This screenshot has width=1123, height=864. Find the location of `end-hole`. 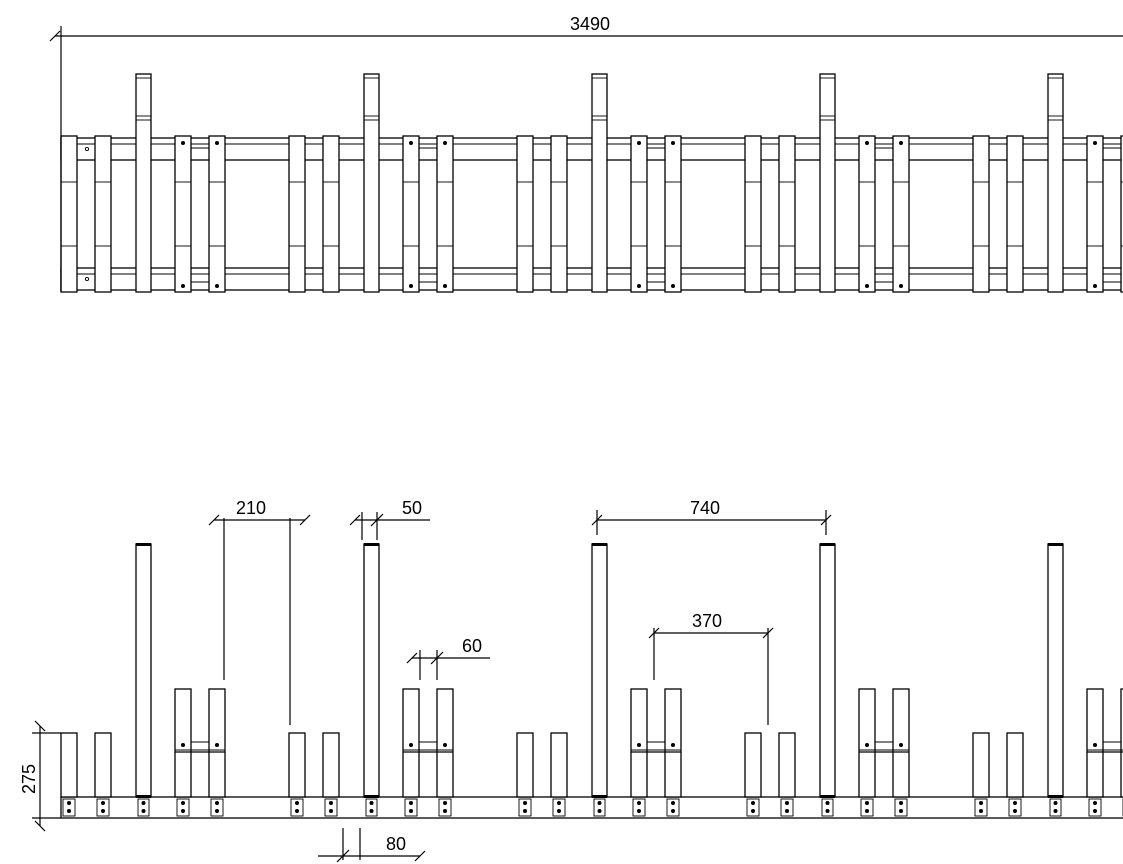

end-hole is located at coordinates (87, 149).